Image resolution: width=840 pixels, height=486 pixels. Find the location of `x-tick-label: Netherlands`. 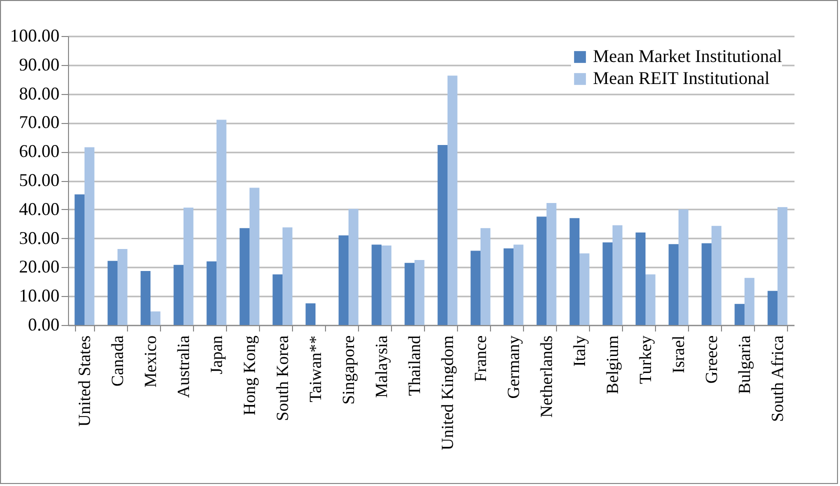

x-tick-label: Netherlands is located at coordinates (546, 377).